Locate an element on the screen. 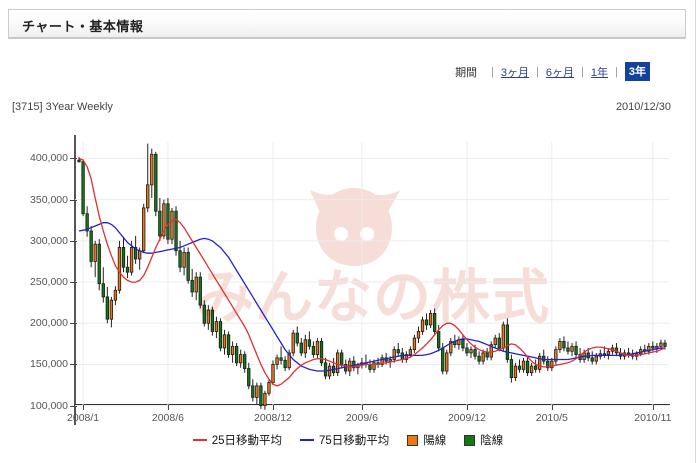 This screenshot has width=696, height=463. y-axis-tick-label: 300,000 is located at coordinates (49, 240).